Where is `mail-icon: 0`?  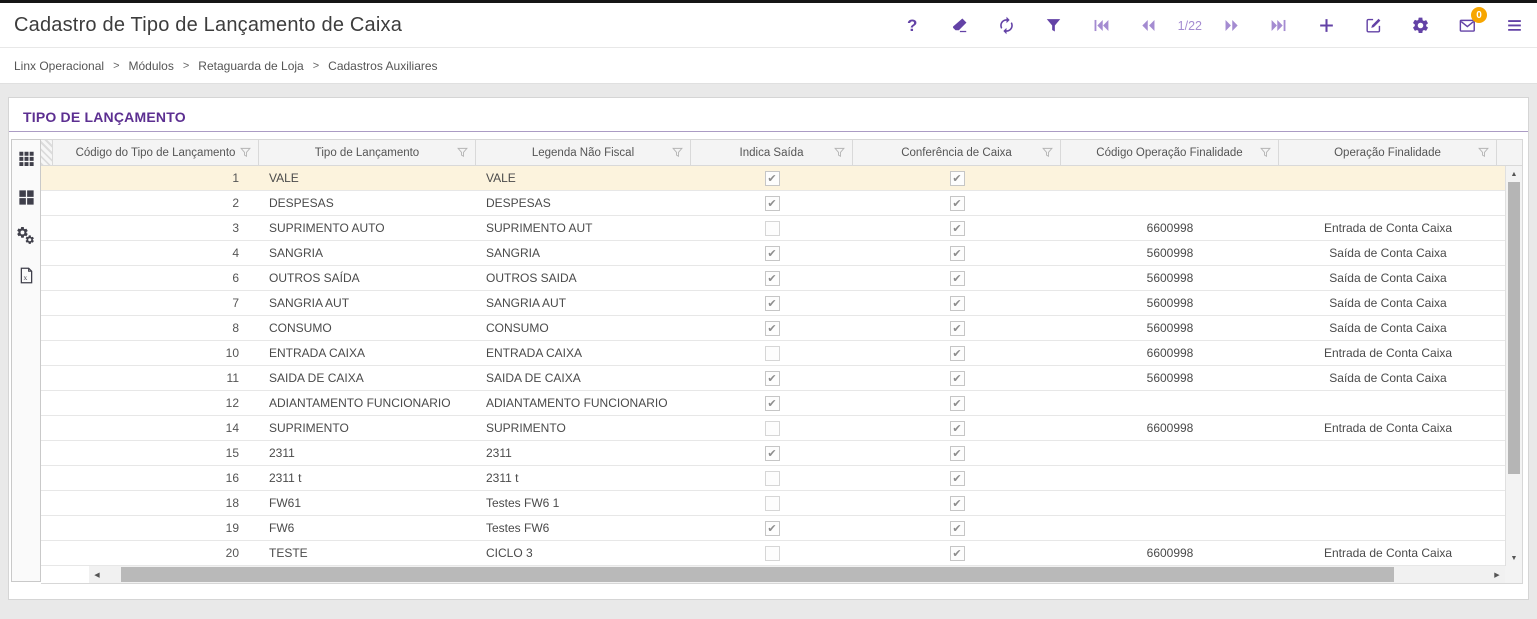
mail-icon: 0 is located at coordinates (1472, 21).